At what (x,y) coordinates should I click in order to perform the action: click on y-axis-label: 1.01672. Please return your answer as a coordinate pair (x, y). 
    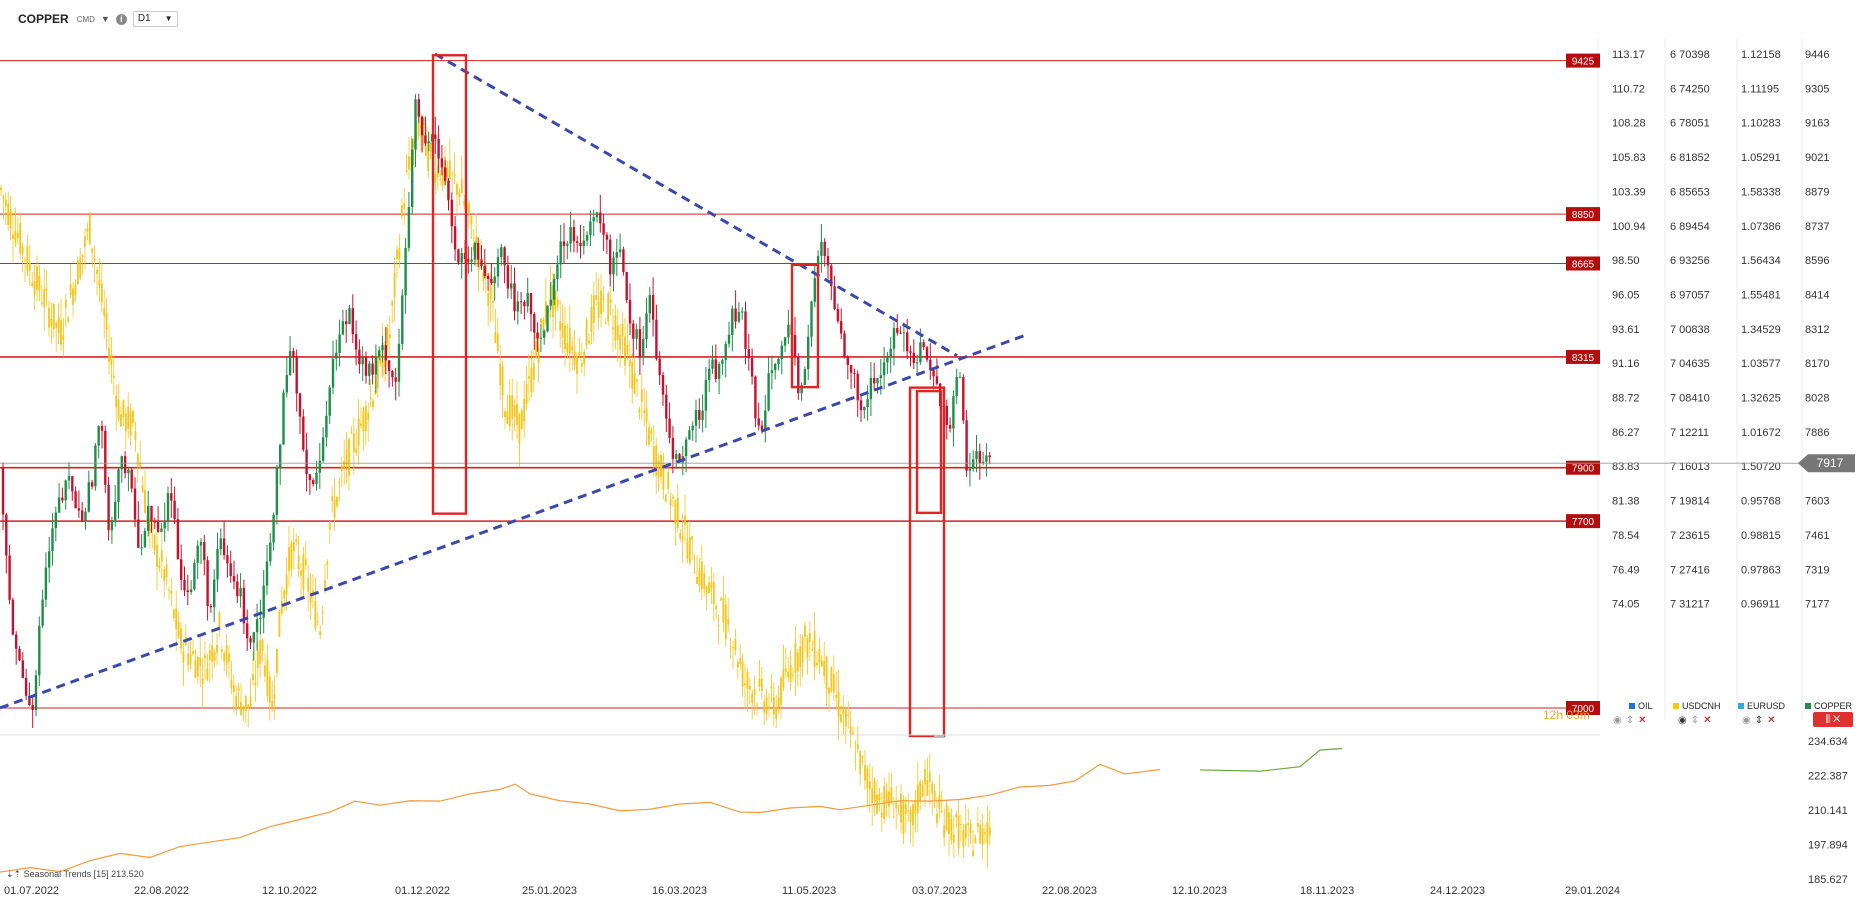
    Looking at the image, I should click on (1761, 433).